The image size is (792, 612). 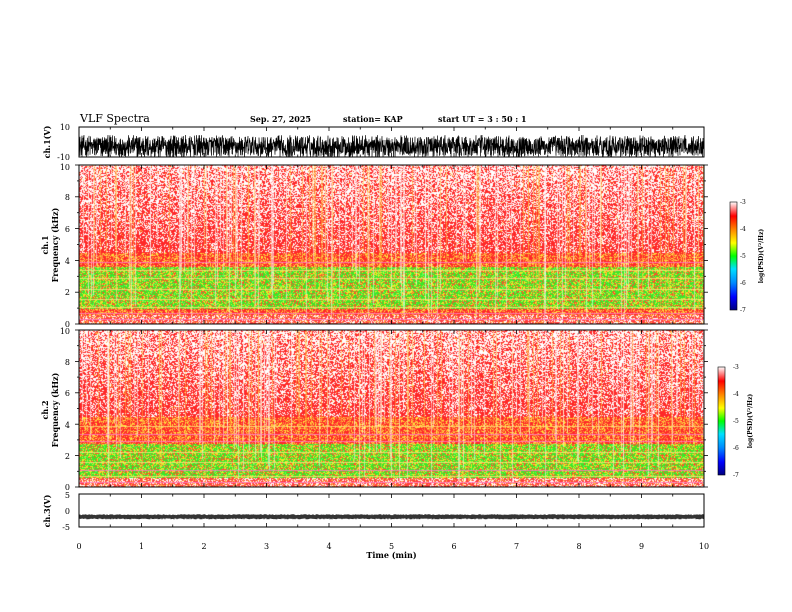 I want to click on ch1-waveform-ylabel: ch.1(V), so click(x=47, y=141).